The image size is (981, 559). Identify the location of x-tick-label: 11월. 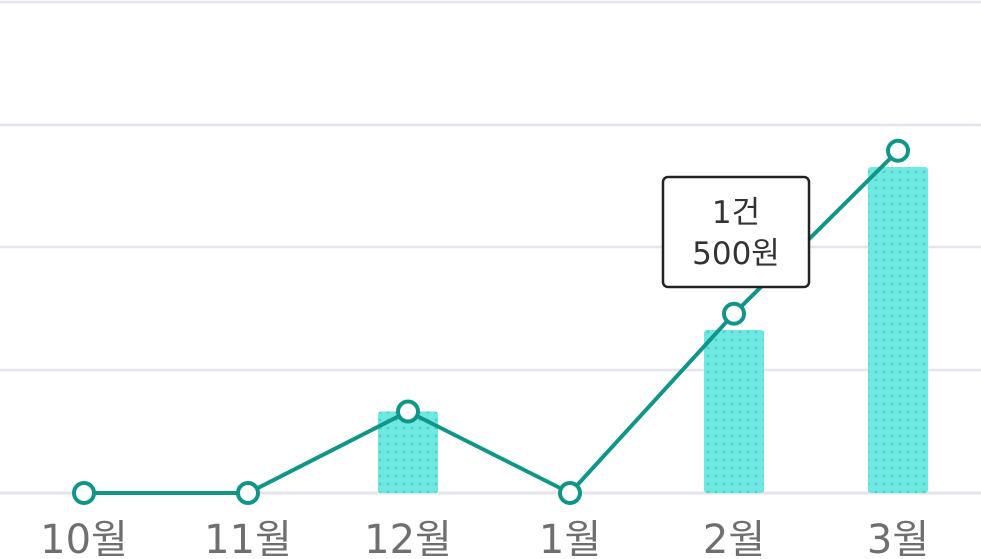
(248, 538).